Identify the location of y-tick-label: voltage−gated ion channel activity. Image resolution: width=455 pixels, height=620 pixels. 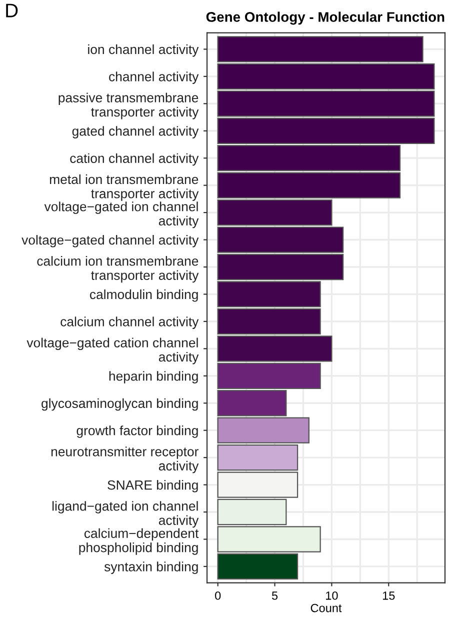
(121, 215).